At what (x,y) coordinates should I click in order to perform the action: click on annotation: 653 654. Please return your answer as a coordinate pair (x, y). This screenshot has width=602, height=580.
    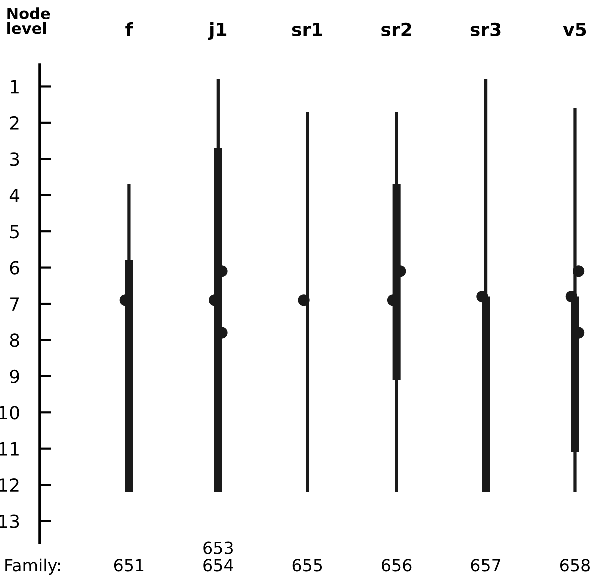
    Looking at the image, I should click on (219, 557).